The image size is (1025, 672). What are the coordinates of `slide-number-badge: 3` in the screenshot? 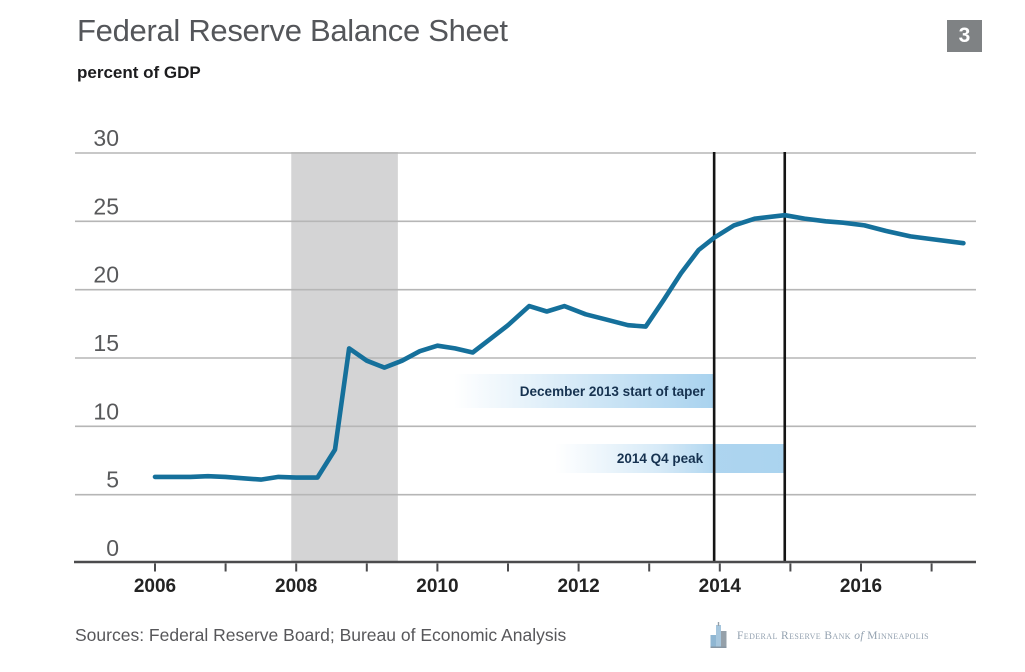 It's located at (964, 36).